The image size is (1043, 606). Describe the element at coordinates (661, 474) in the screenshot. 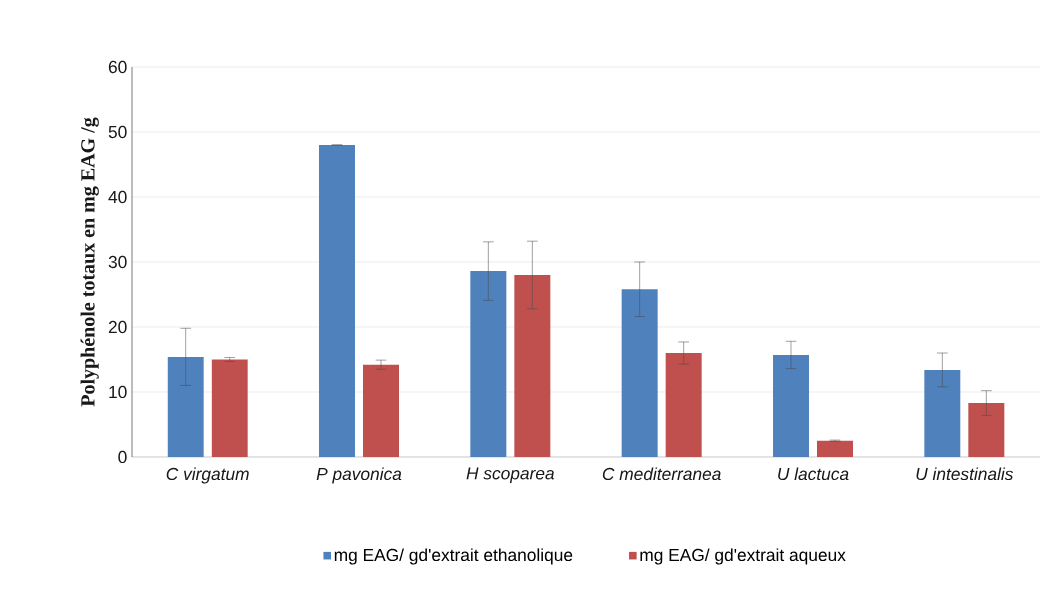

I see `x-tick-label: C mediterranea` at that location.